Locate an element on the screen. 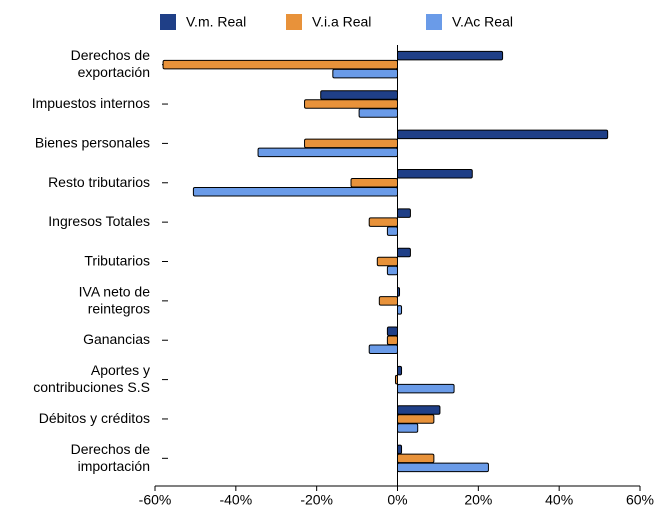  legend-label: V.Ac Real is located at coordinates (482, 22).